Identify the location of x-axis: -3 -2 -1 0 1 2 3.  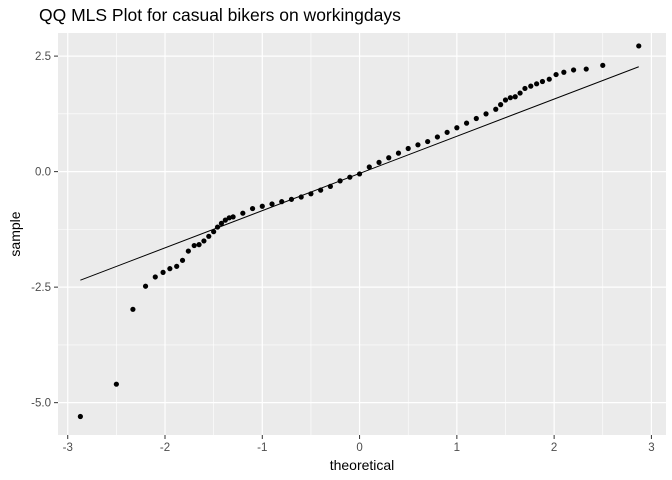
(359, 444).